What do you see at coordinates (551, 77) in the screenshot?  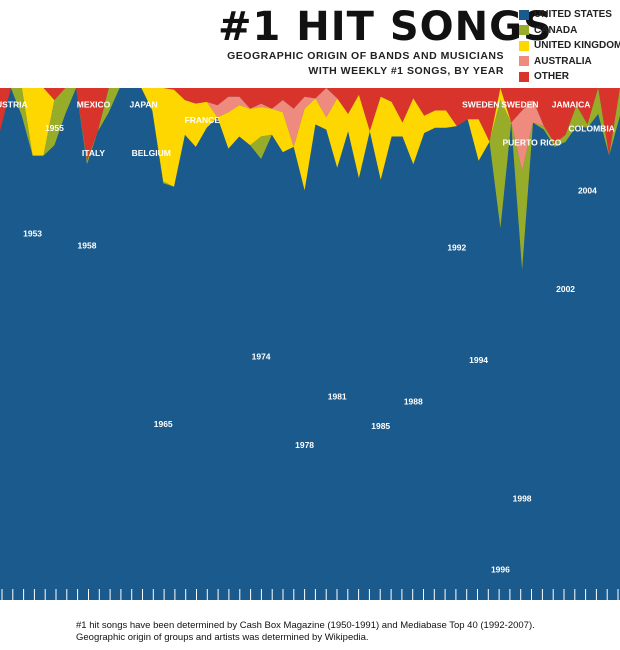 I see `legend-label: OTHER` at bounding box center [551, 77].